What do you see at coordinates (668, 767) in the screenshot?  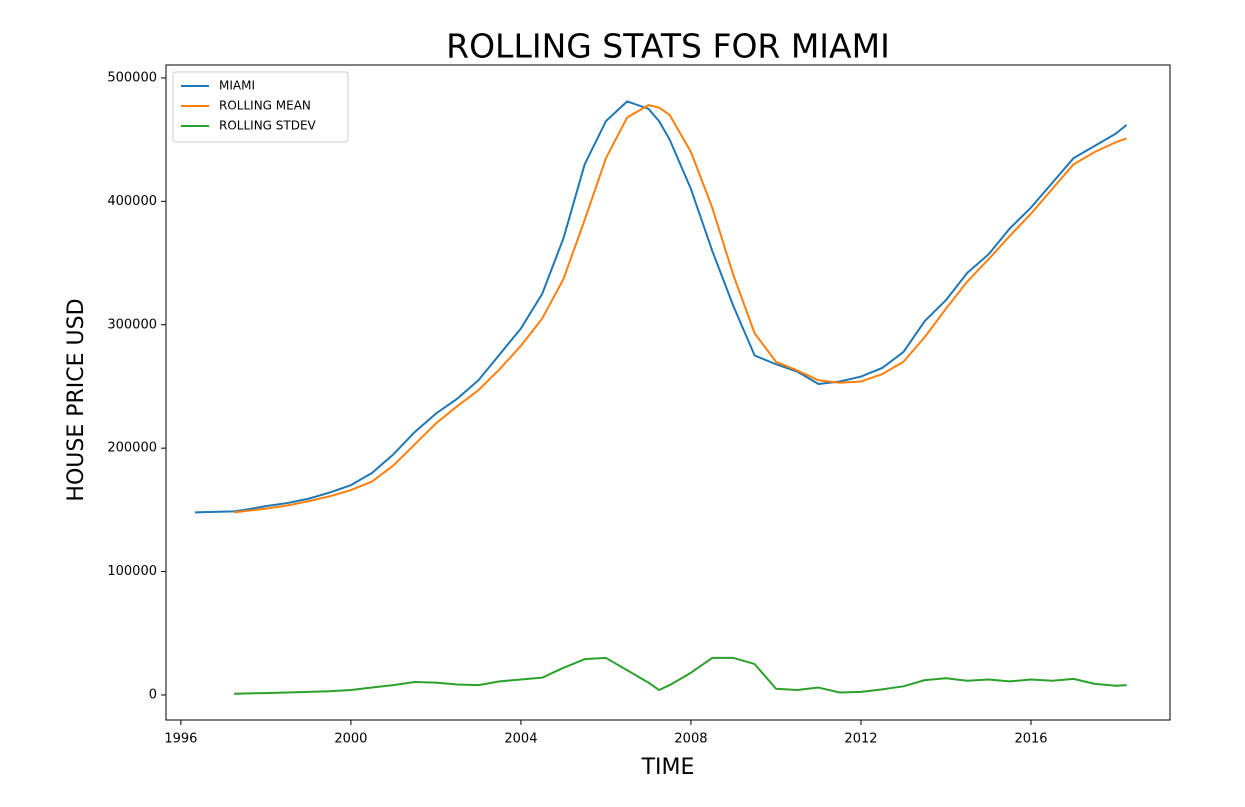 I see `x-axis-label: TIME` at bounding box center [668, 767].